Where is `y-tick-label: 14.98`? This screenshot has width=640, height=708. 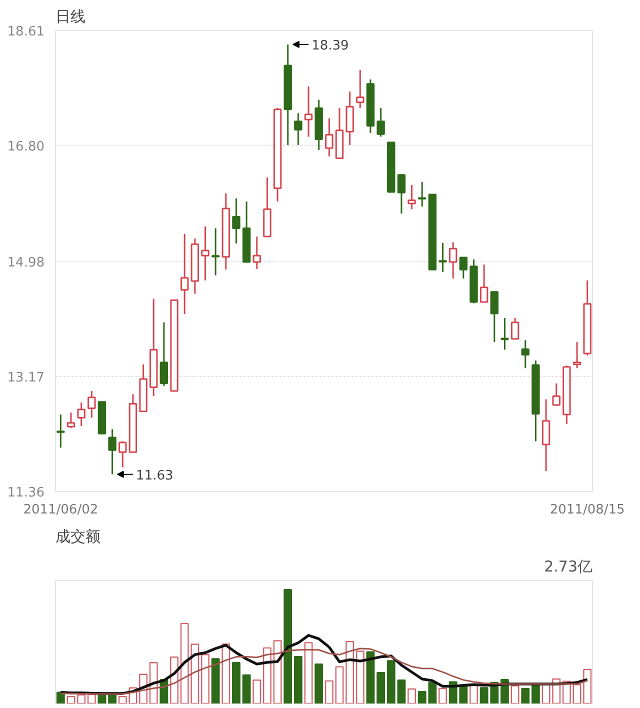 y-tick-label: 14.98 is located at coordinates (25, 262).